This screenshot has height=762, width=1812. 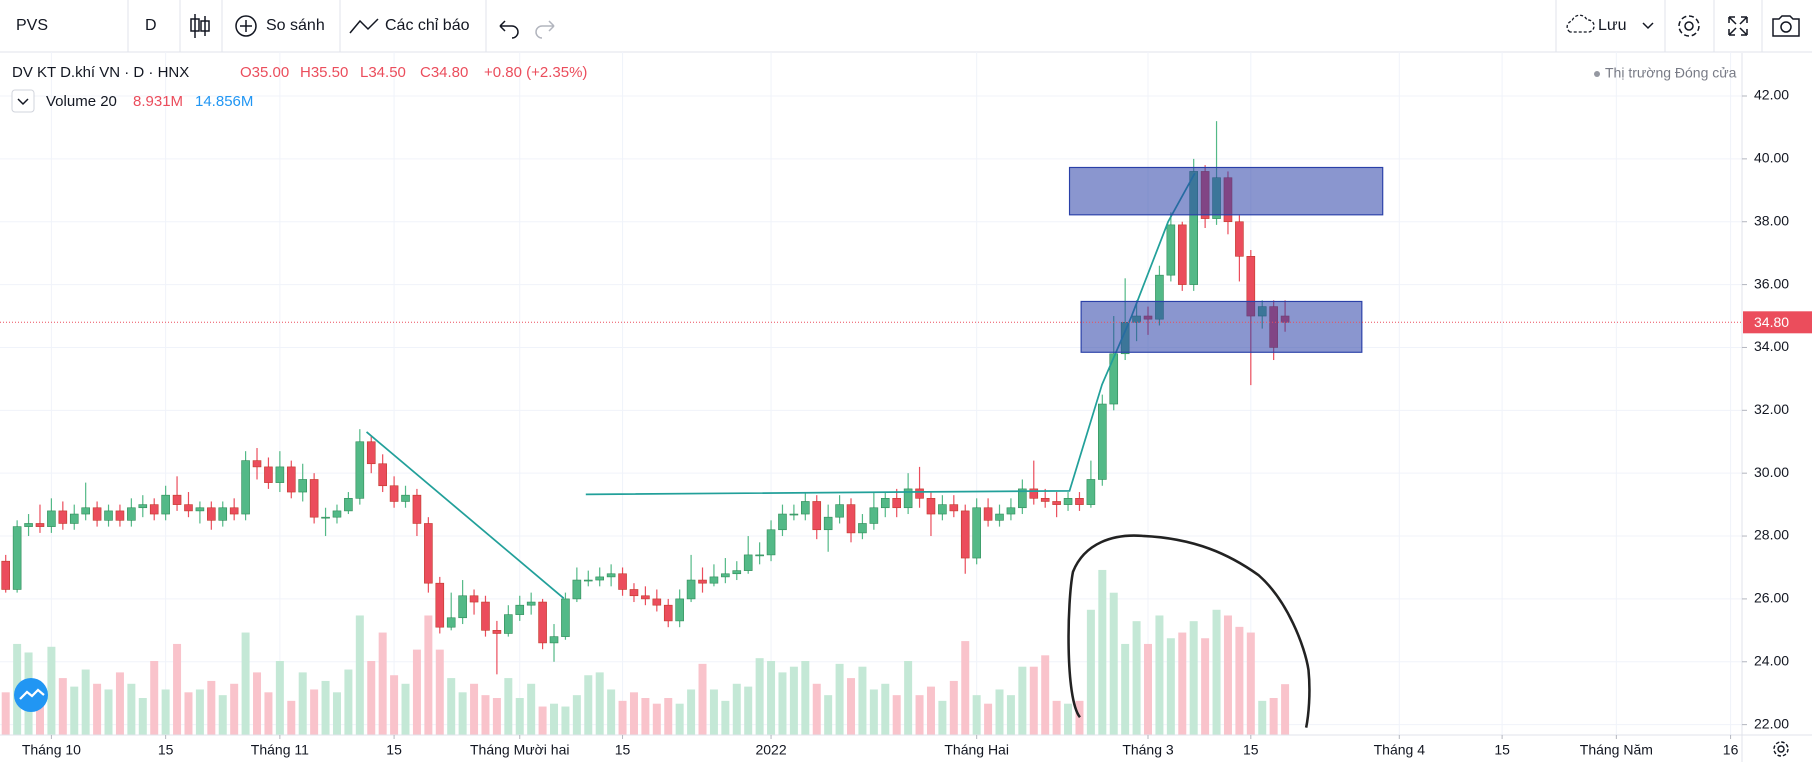 I want to click on chart-style-icon, so click(x=200, y=26).